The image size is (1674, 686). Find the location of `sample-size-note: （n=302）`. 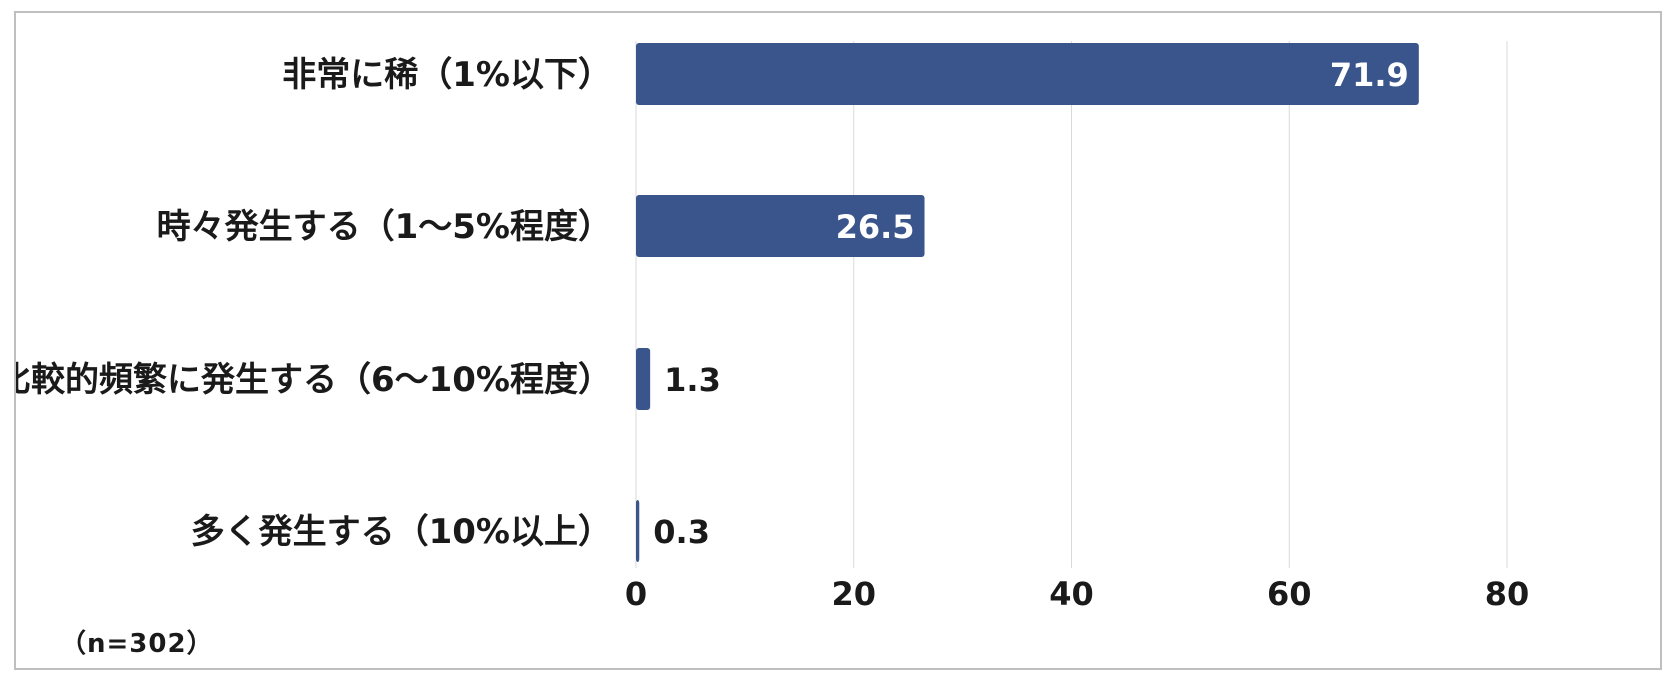

sample-size-note: （n=302） is located at coordinates (137, 644).